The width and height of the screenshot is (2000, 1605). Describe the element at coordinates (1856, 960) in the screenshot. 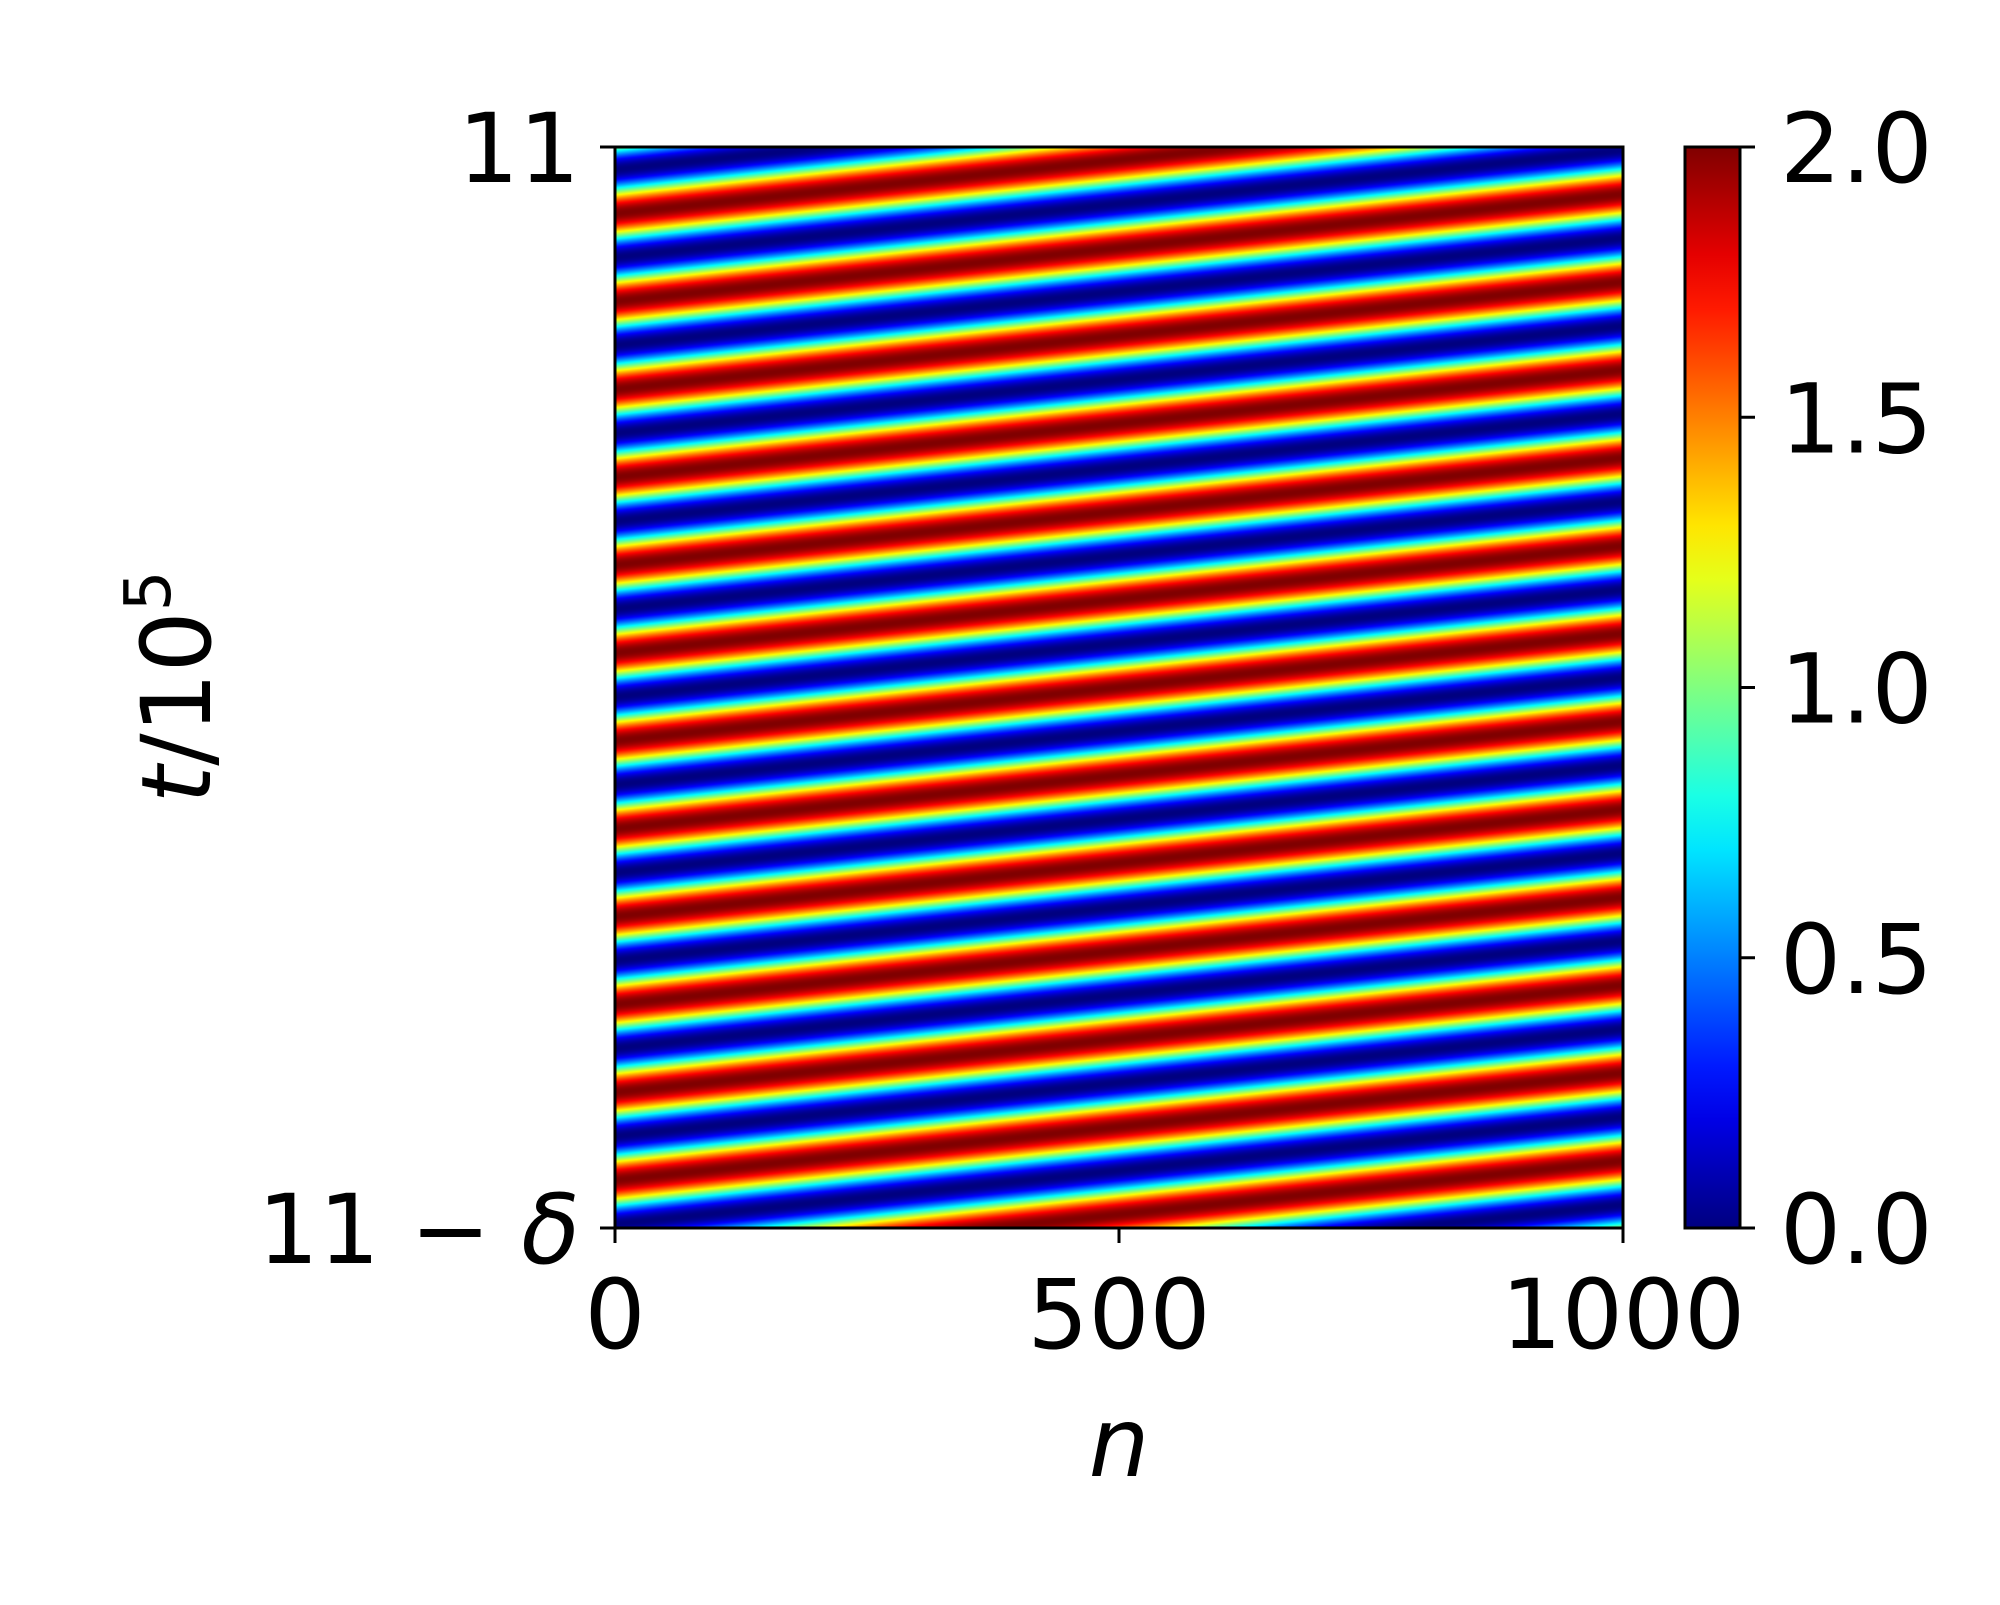

I see `colorbar-tick-label-1: 0.5` at that location.